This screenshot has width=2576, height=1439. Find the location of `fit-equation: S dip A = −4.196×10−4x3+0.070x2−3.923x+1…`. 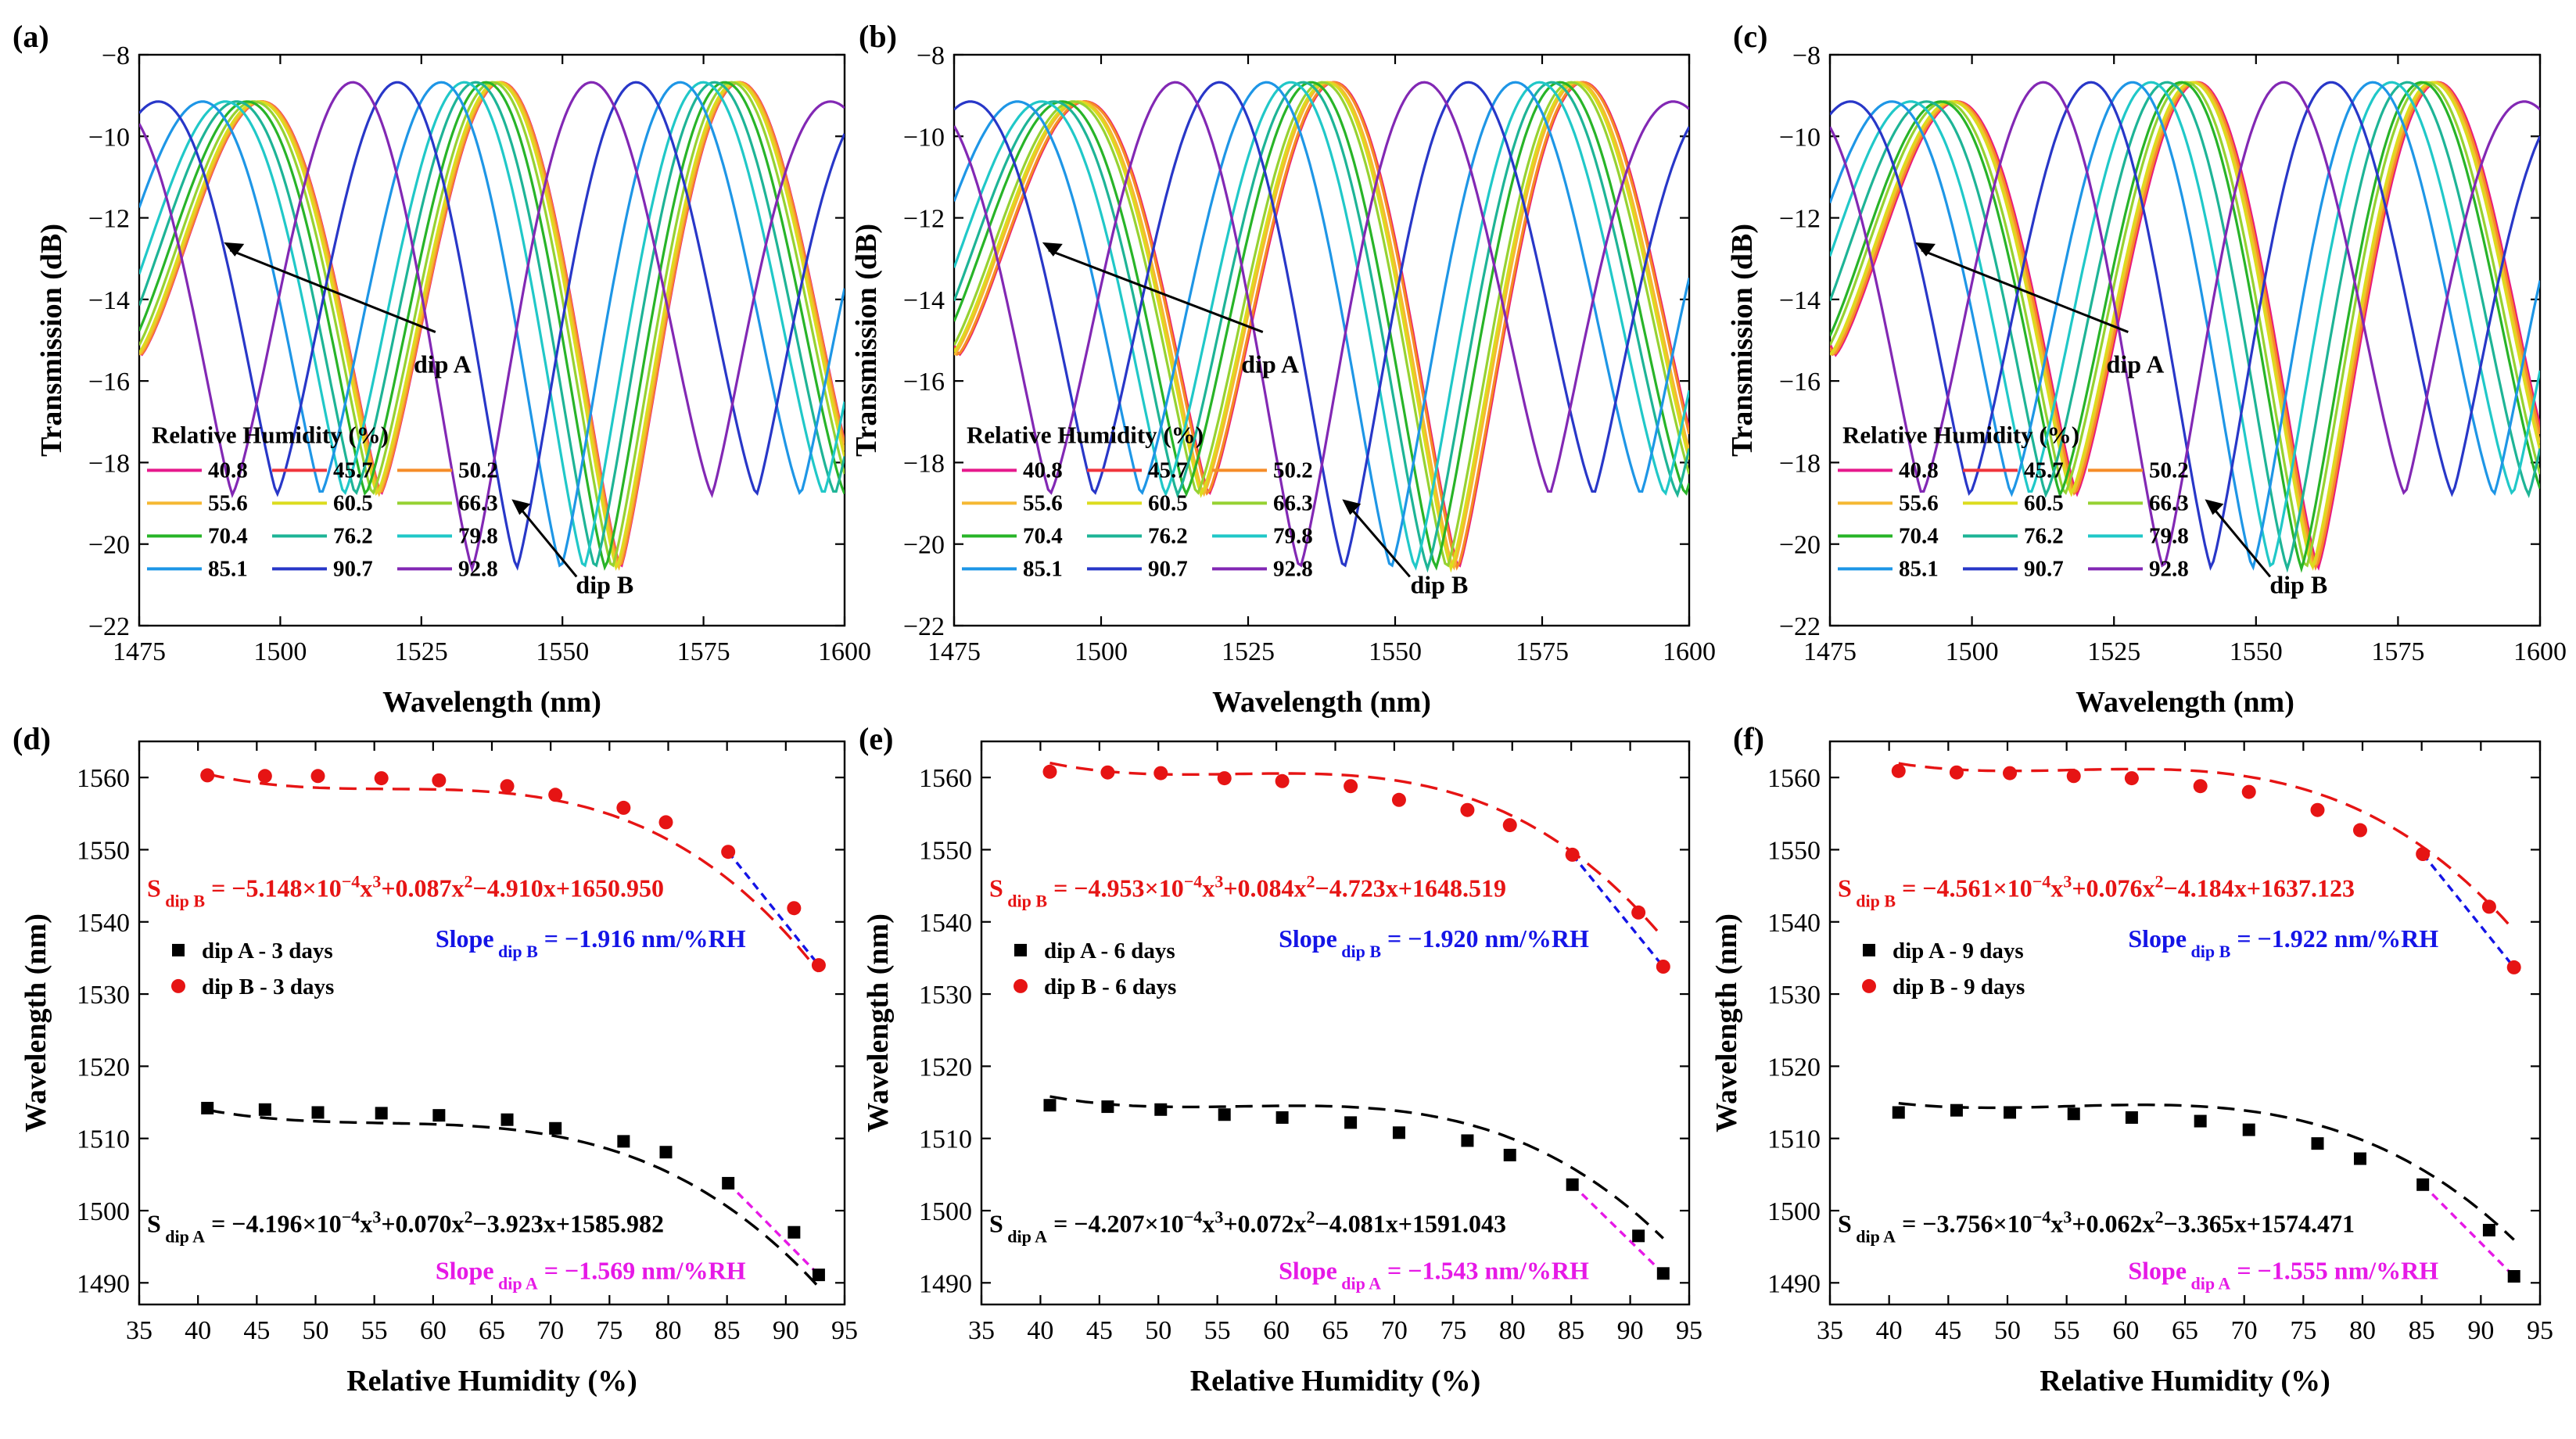

fit-equation: S dip A = −4.196×10−4x3+0.070x2−3.923x+1… is located at coordinates (405, 1226).